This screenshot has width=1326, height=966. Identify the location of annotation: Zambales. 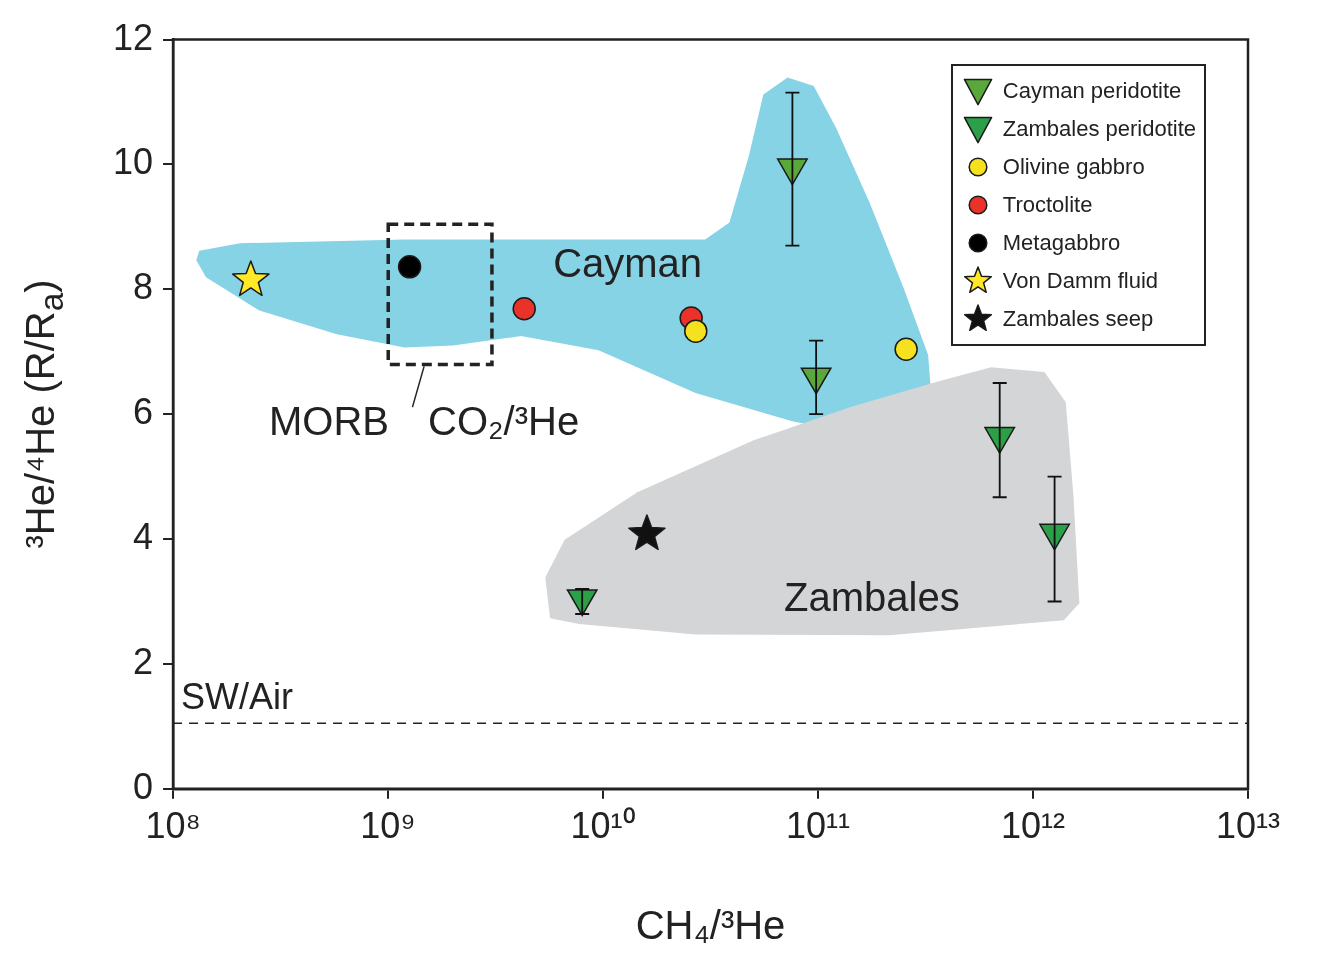
(872, 597).